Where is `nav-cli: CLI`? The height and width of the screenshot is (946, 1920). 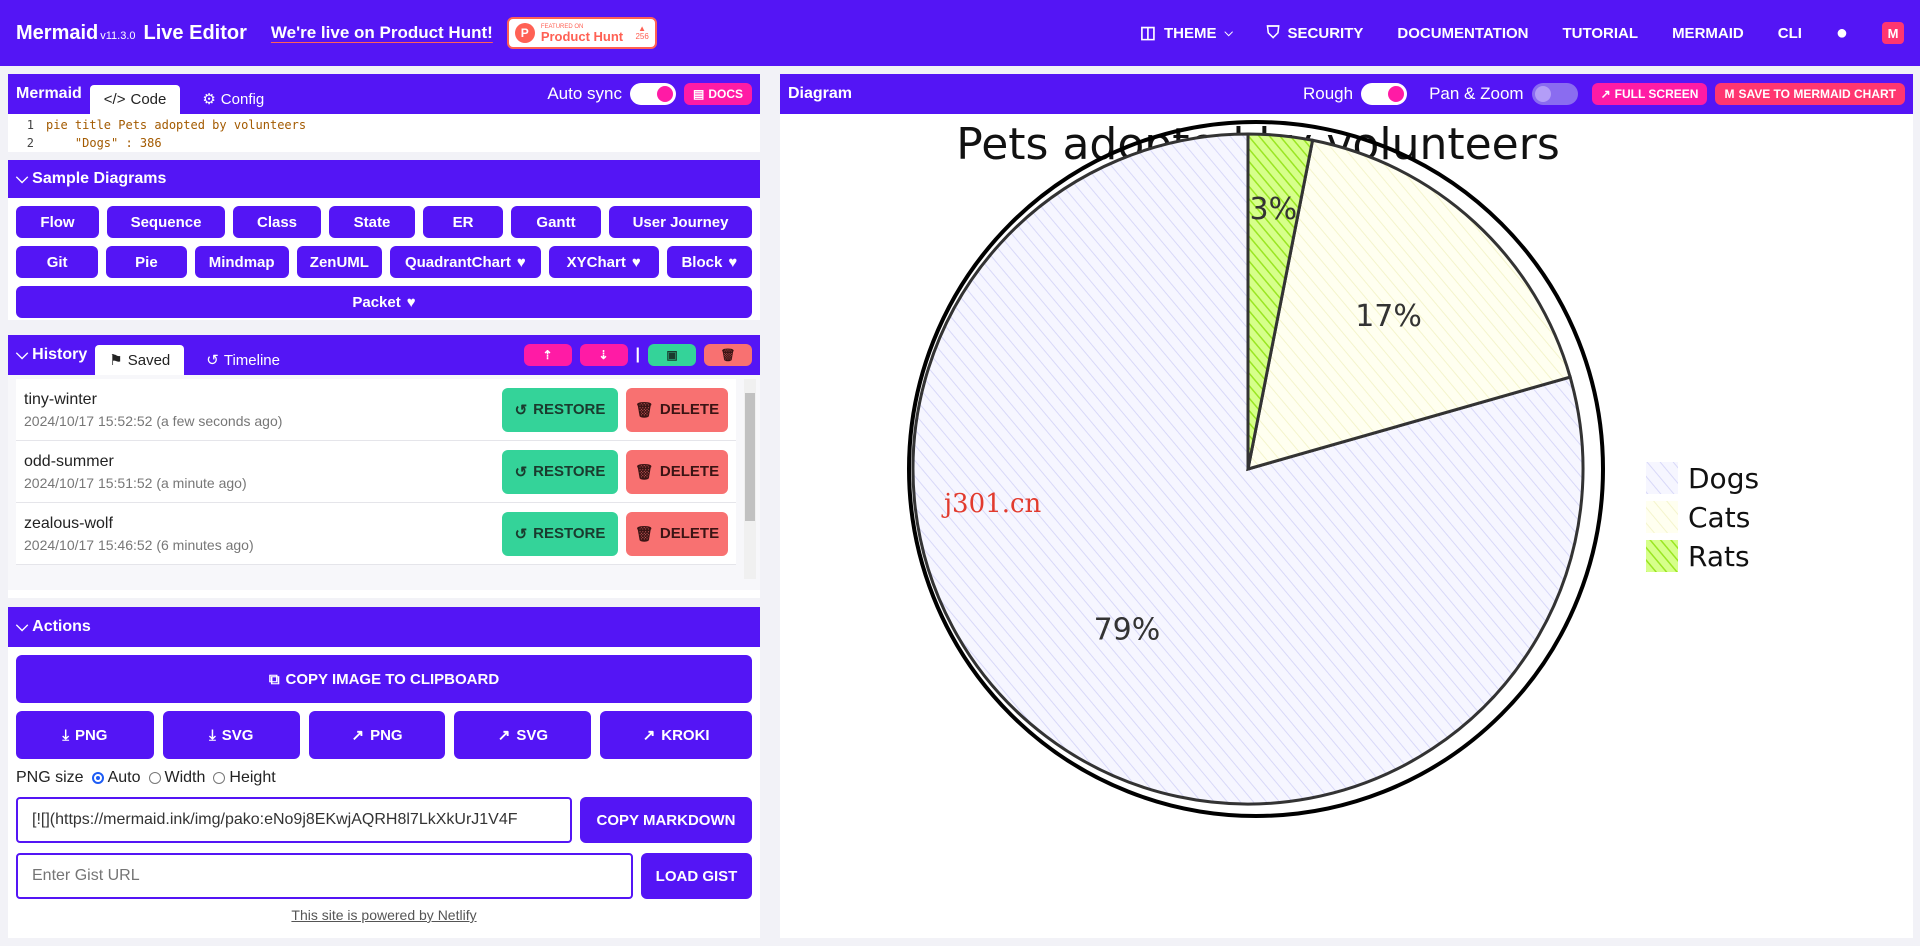 nav-cli: CLI is located at coordinates (1790, 33).